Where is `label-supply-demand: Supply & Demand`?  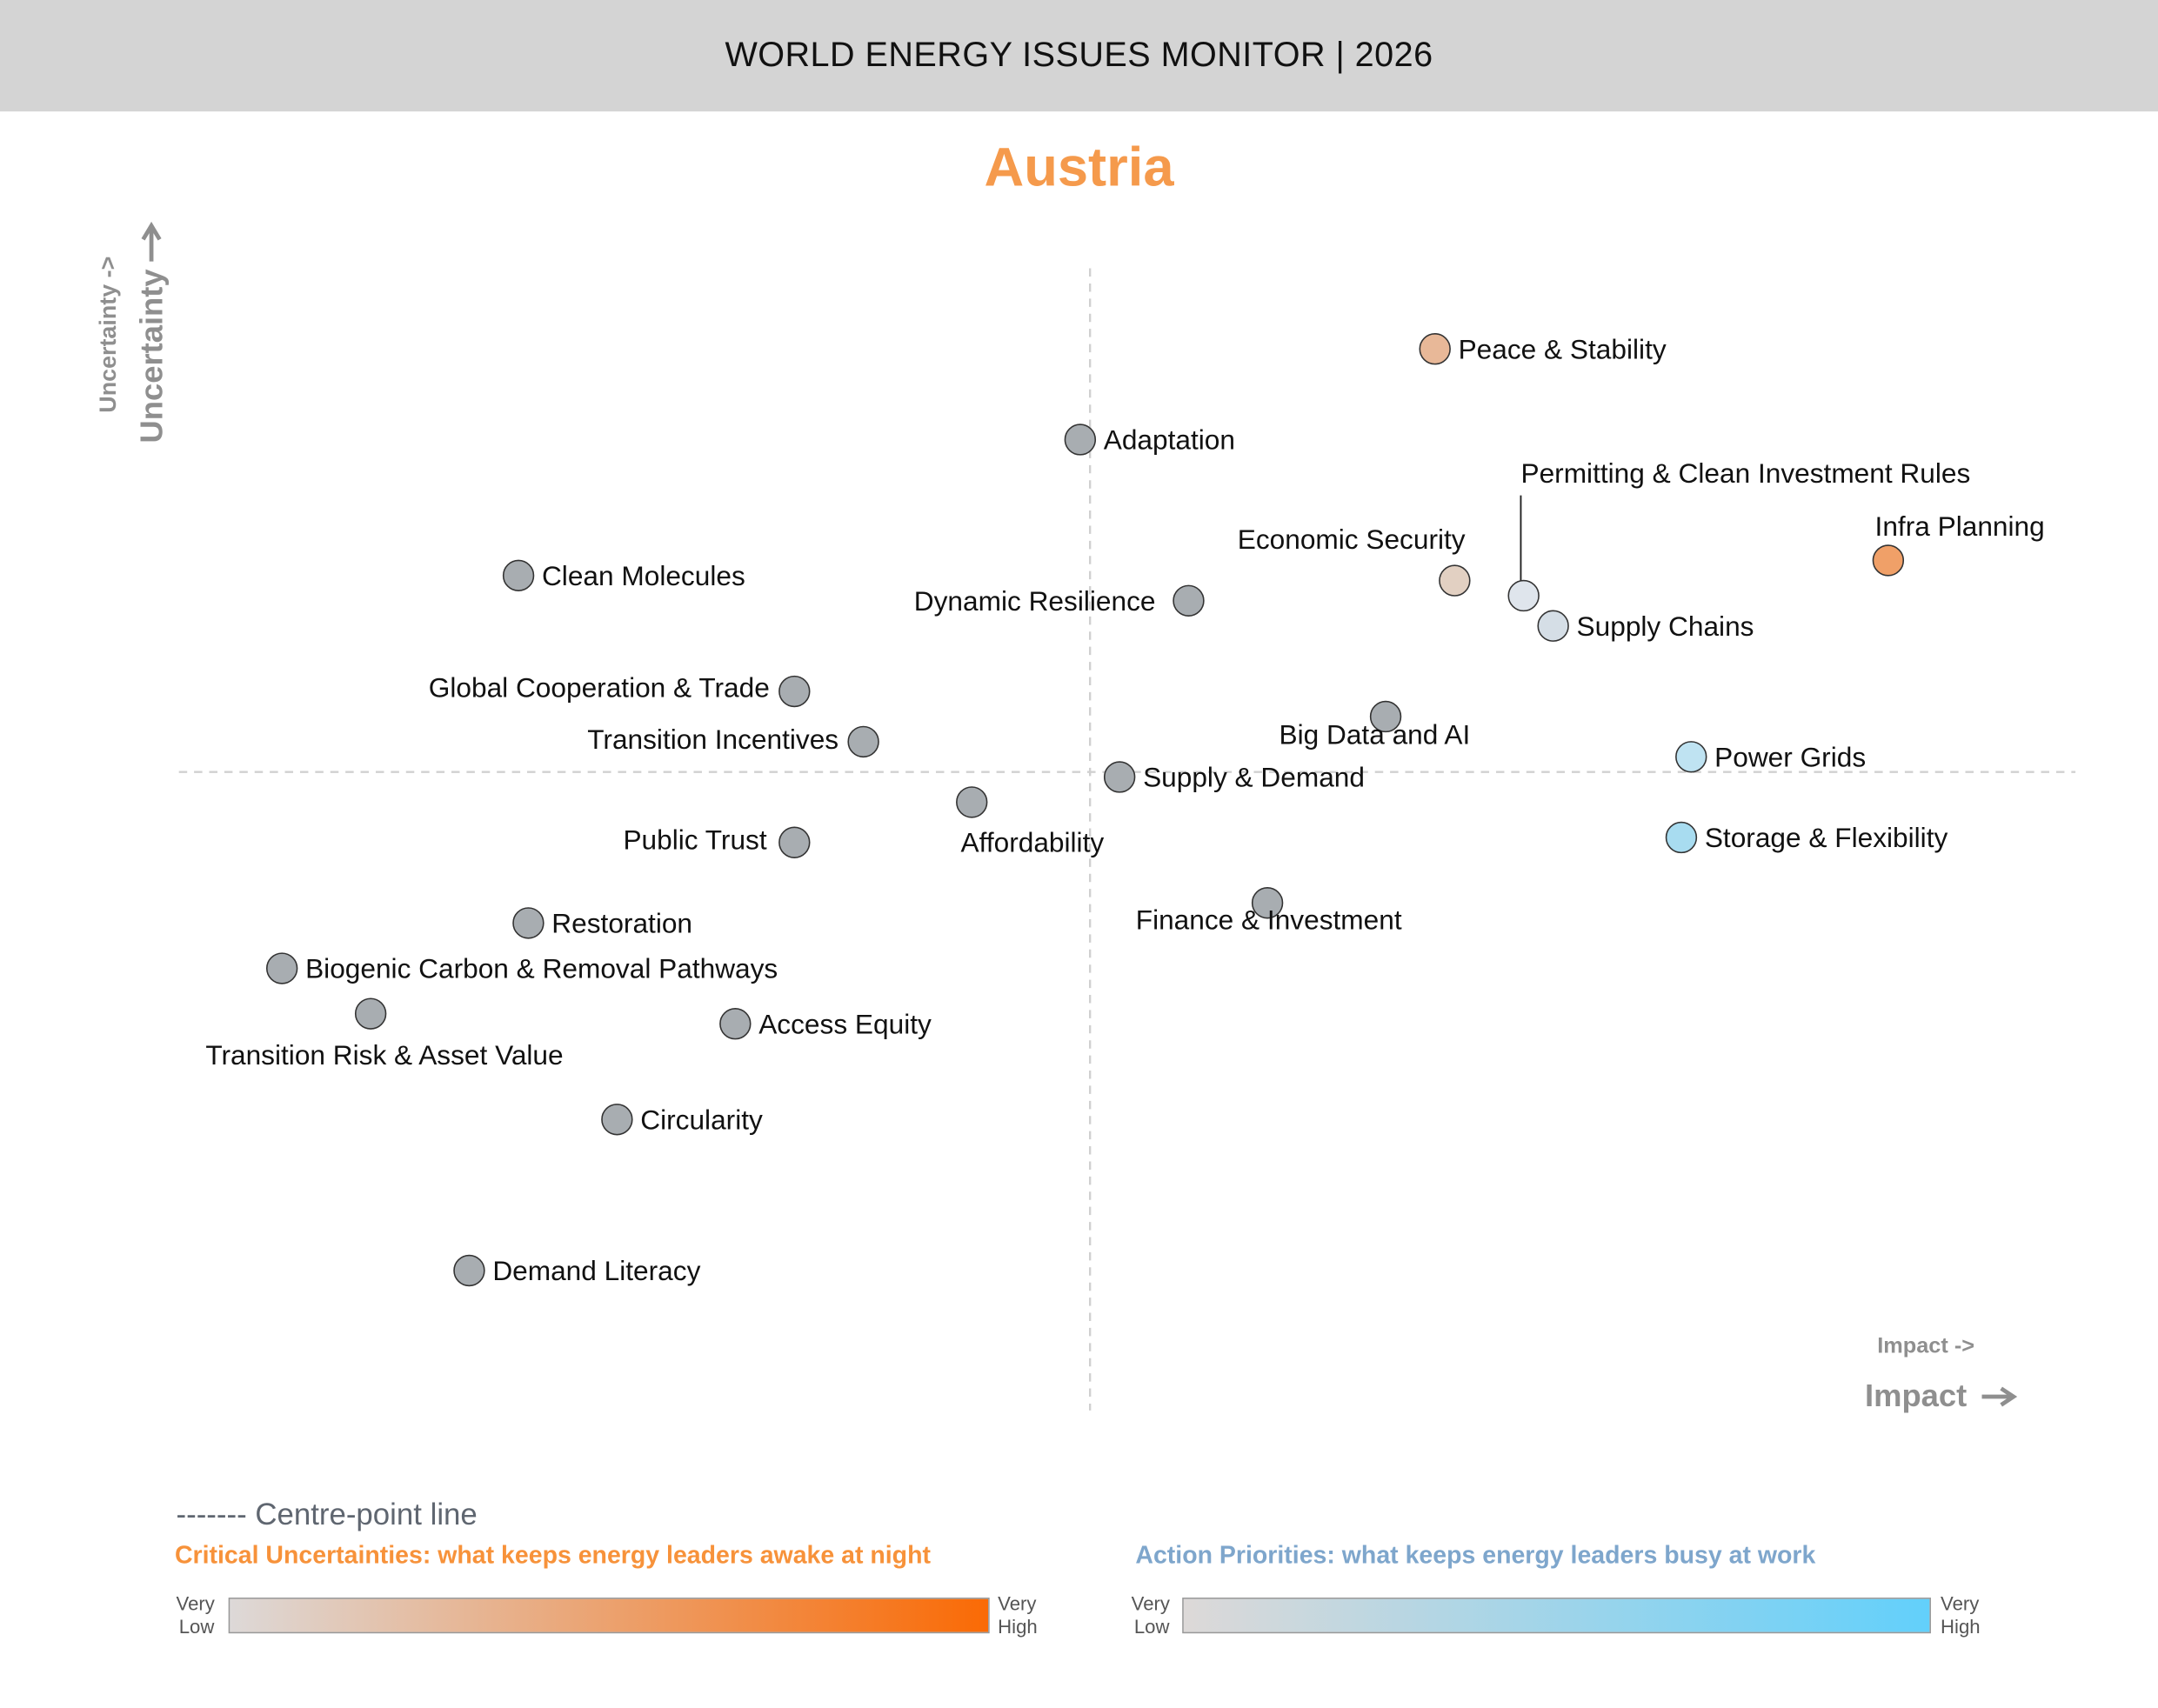 label-supply-demand: Supply & Demand is located at coordinates (1254, 777).